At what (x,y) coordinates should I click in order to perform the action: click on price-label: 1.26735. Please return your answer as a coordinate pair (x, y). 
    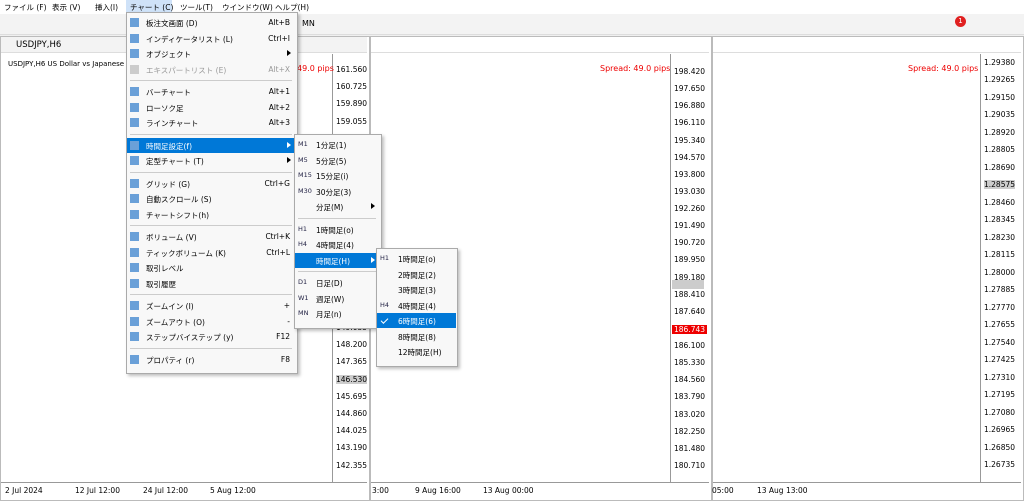
    Looking at the image, I should click on (1000, 465).